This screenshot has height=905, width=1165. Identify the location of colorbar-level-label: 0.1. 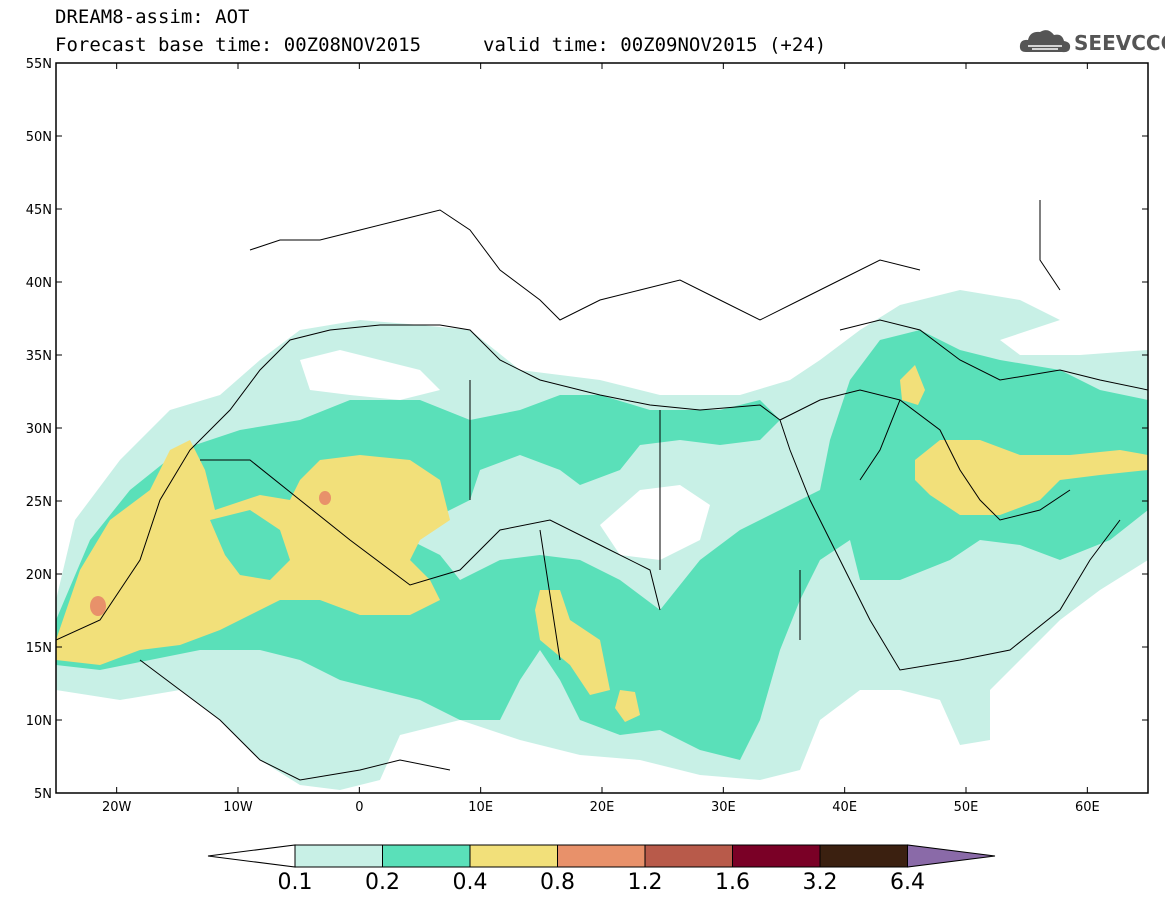
(295, 882).